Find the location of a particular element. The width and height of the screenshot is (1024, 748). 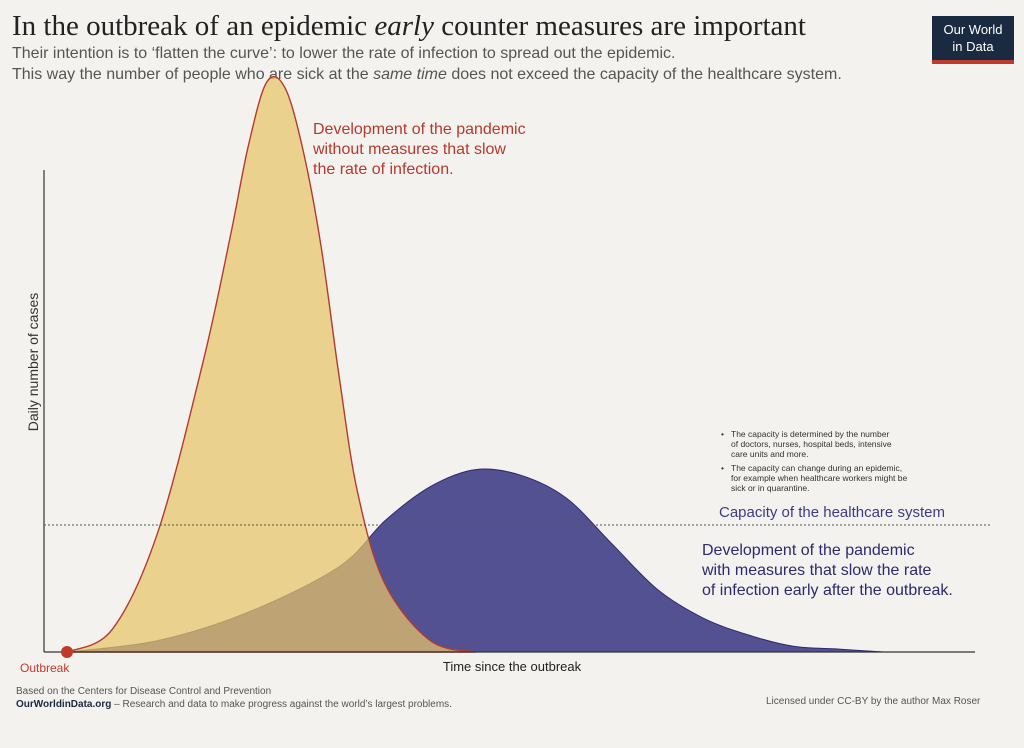

title-start: In the outbreak of an epidemic is located at coordinates (193, 26).